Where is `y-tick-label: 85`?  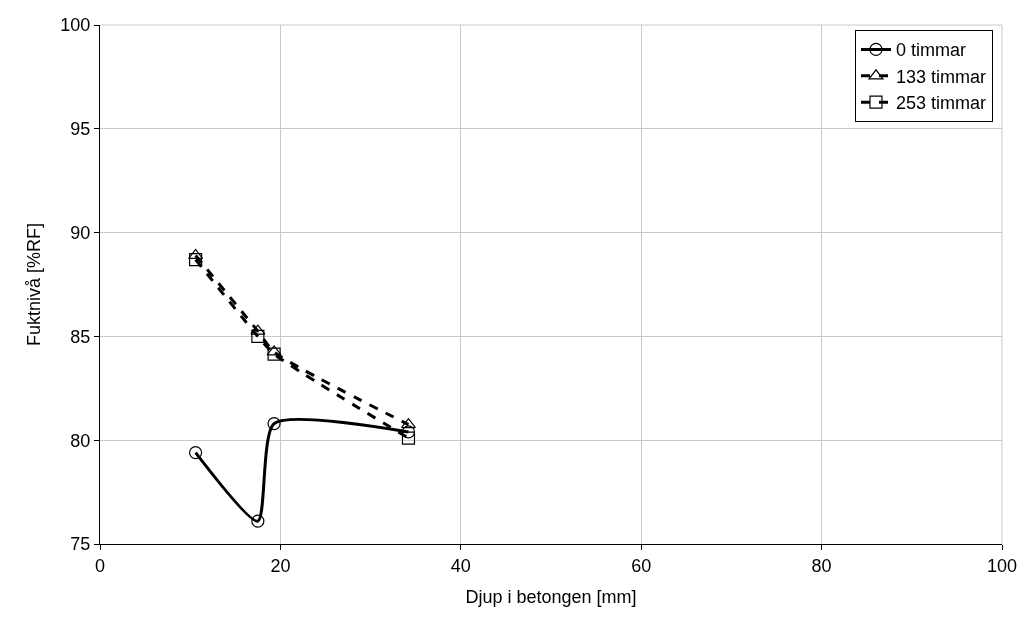 y-tick-label: 85 is located at coordinates (80, 336).